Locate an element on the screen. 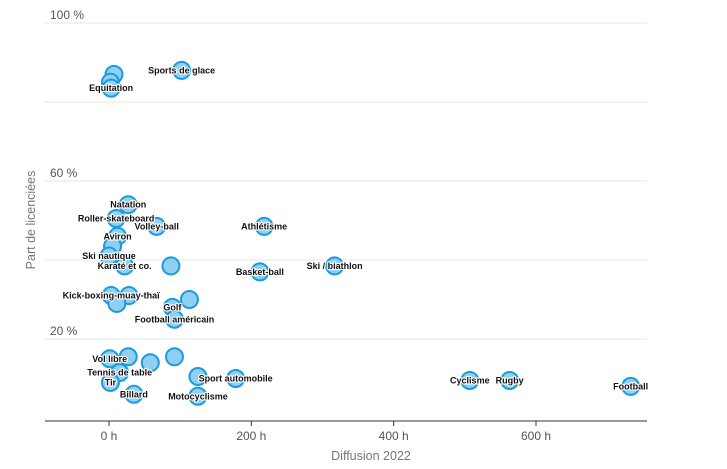 The width and height of the screenshot is (727, 469). point-label: Billard is located at coordinates (134, 394).